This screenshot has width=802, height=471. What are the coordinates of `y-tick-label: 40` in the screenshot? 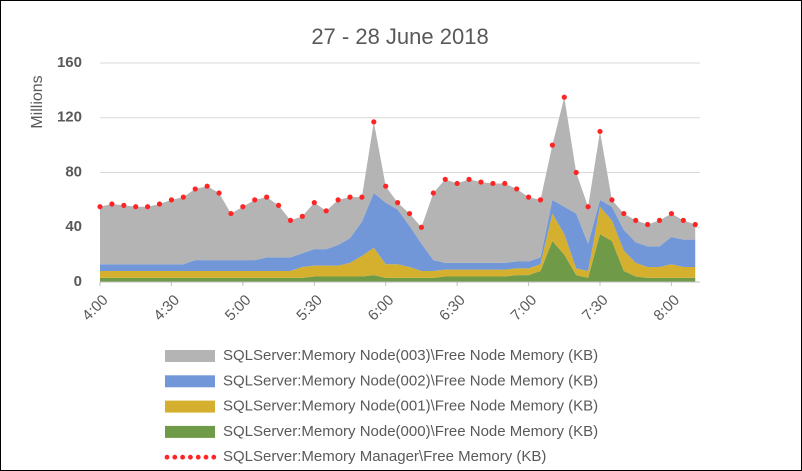 It's located at (73, 226).